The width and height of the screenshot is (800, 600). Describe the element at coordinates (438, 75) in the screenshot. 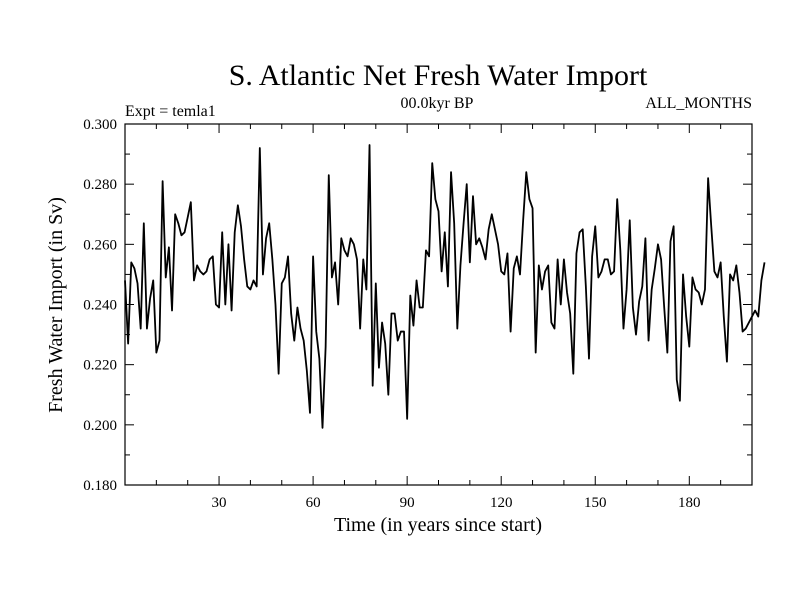

I see `chart-title: S. Atlantic Net Fresh Water Import` at that location.